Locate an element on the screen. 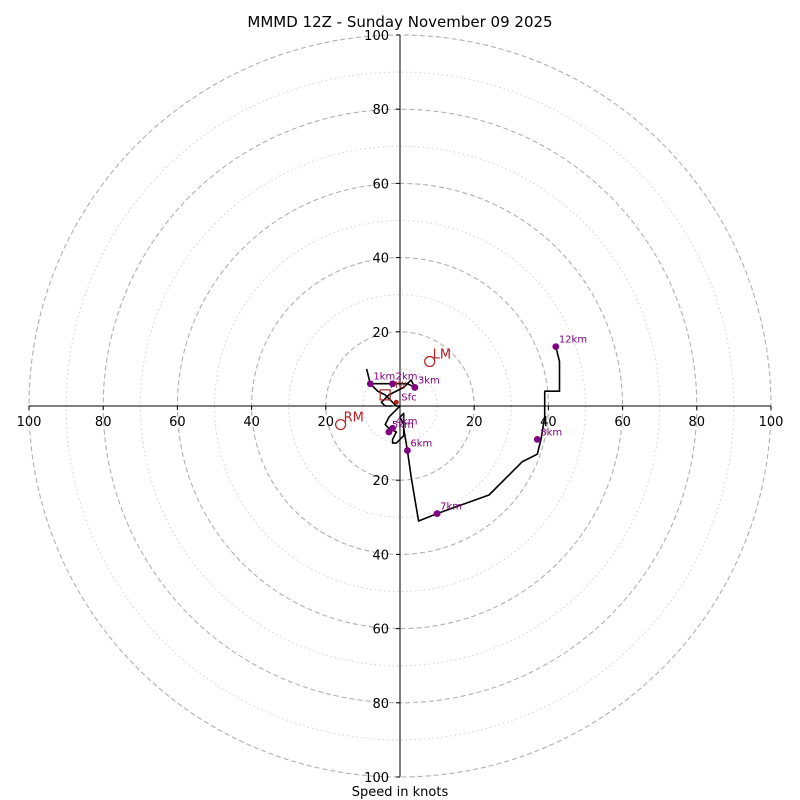 This screenshot has height=800, width=800. storm-motion-label-LM: LM is located at coordinates (442, 354).